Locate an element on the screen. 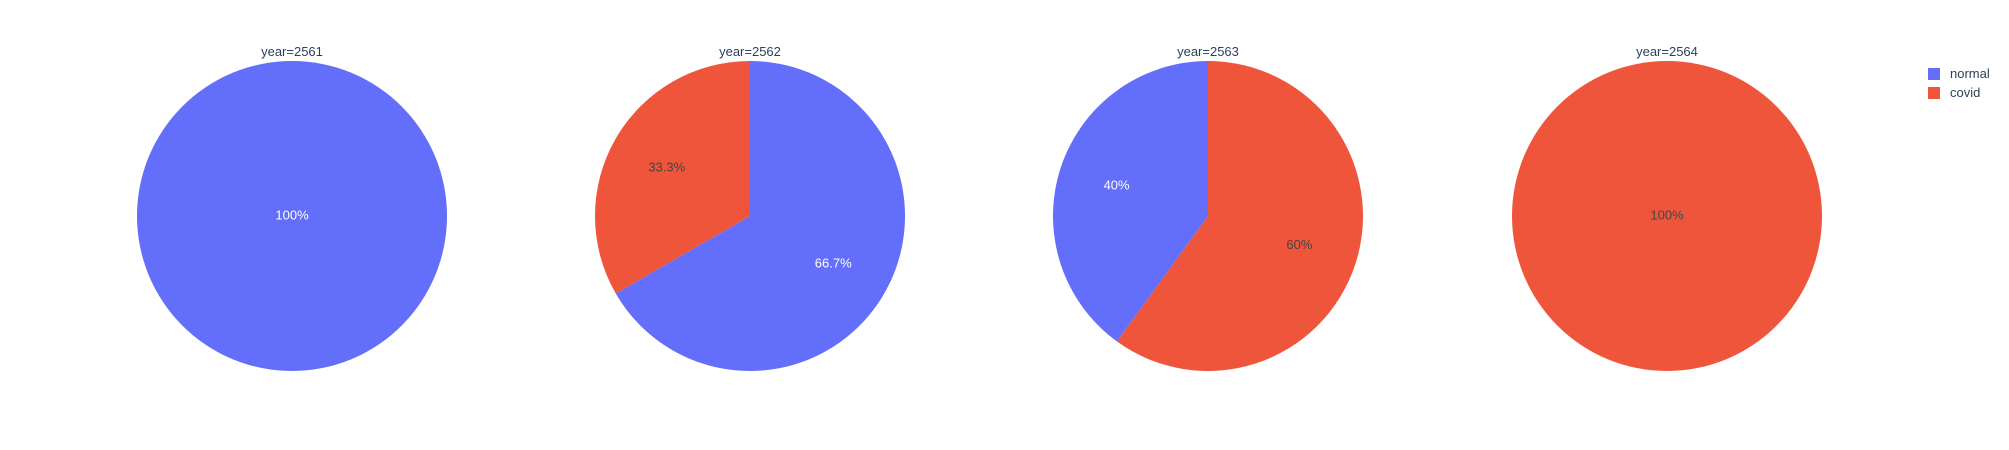  legend-item-covid: covid is located at coordinates (1954, 92).